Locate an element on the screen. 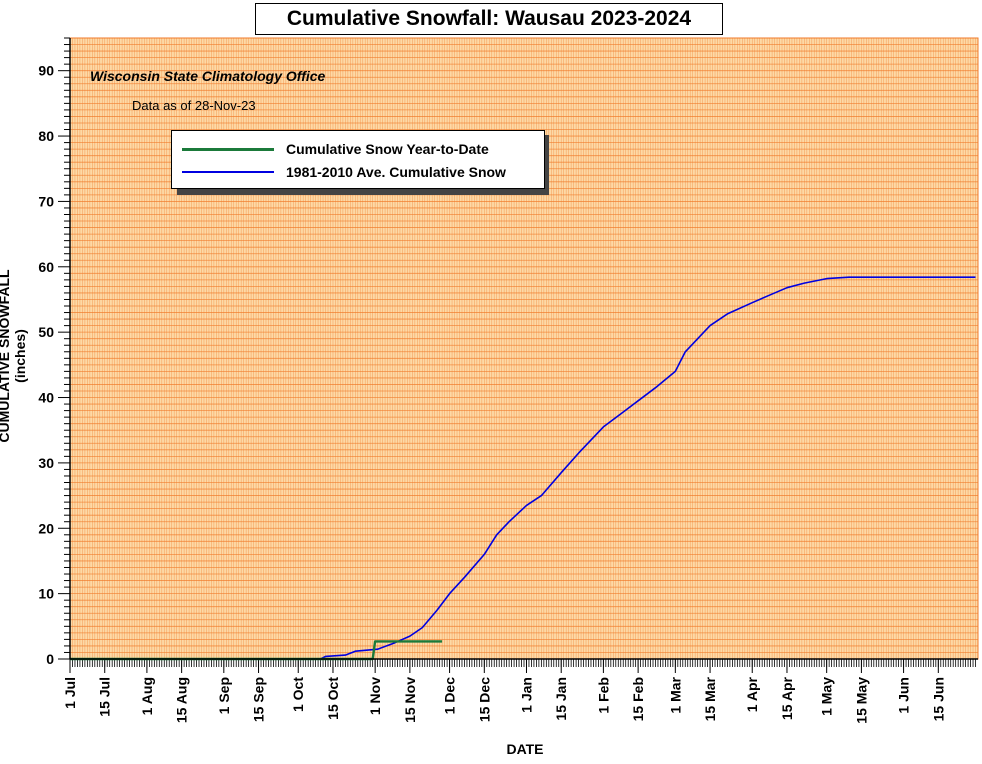 This screenshot has width=982, height=764. y-tick-label: 80 is located at coordinates (46, 136).